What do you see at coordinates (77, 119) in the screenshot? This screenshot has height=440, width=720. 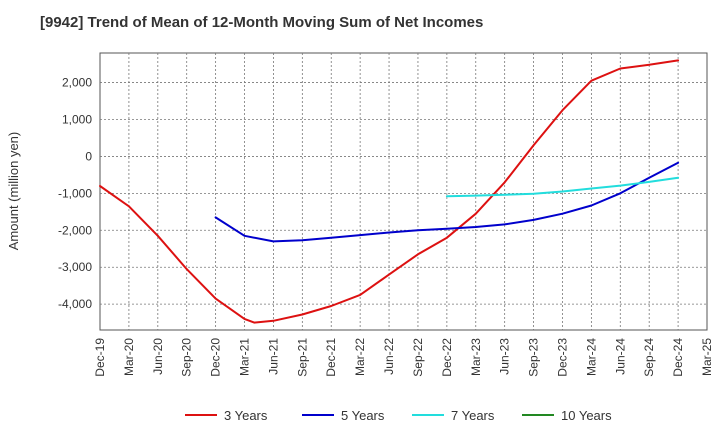 I see `y-tick-label: 1,000` at bounding box center [77, 119].